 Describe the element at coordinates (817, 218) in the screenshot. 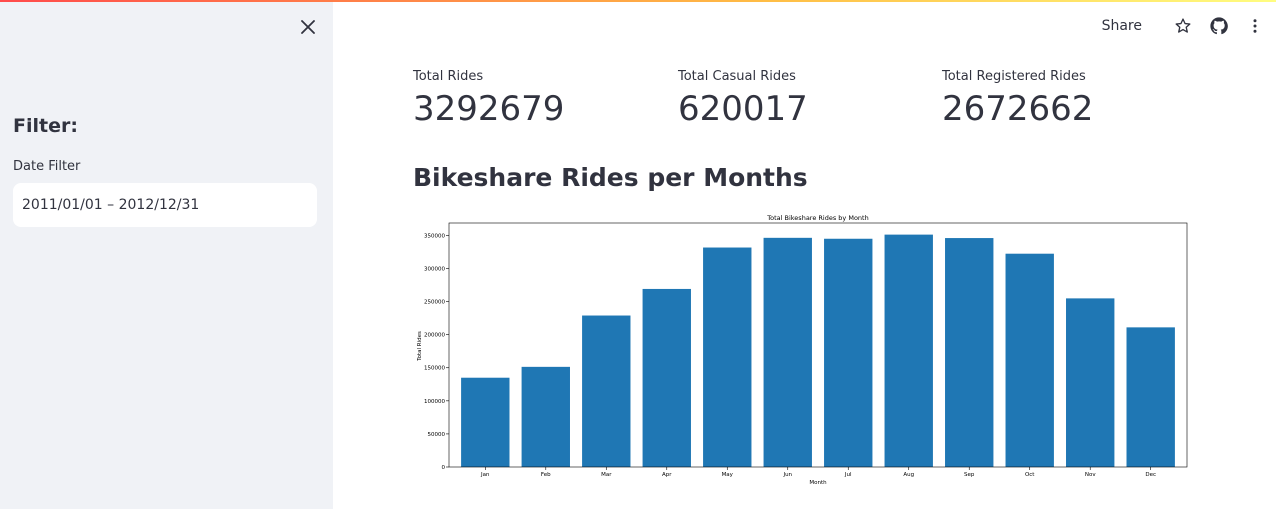

I see `chart-title: Total Bikeshare Rides by Month` at that location.